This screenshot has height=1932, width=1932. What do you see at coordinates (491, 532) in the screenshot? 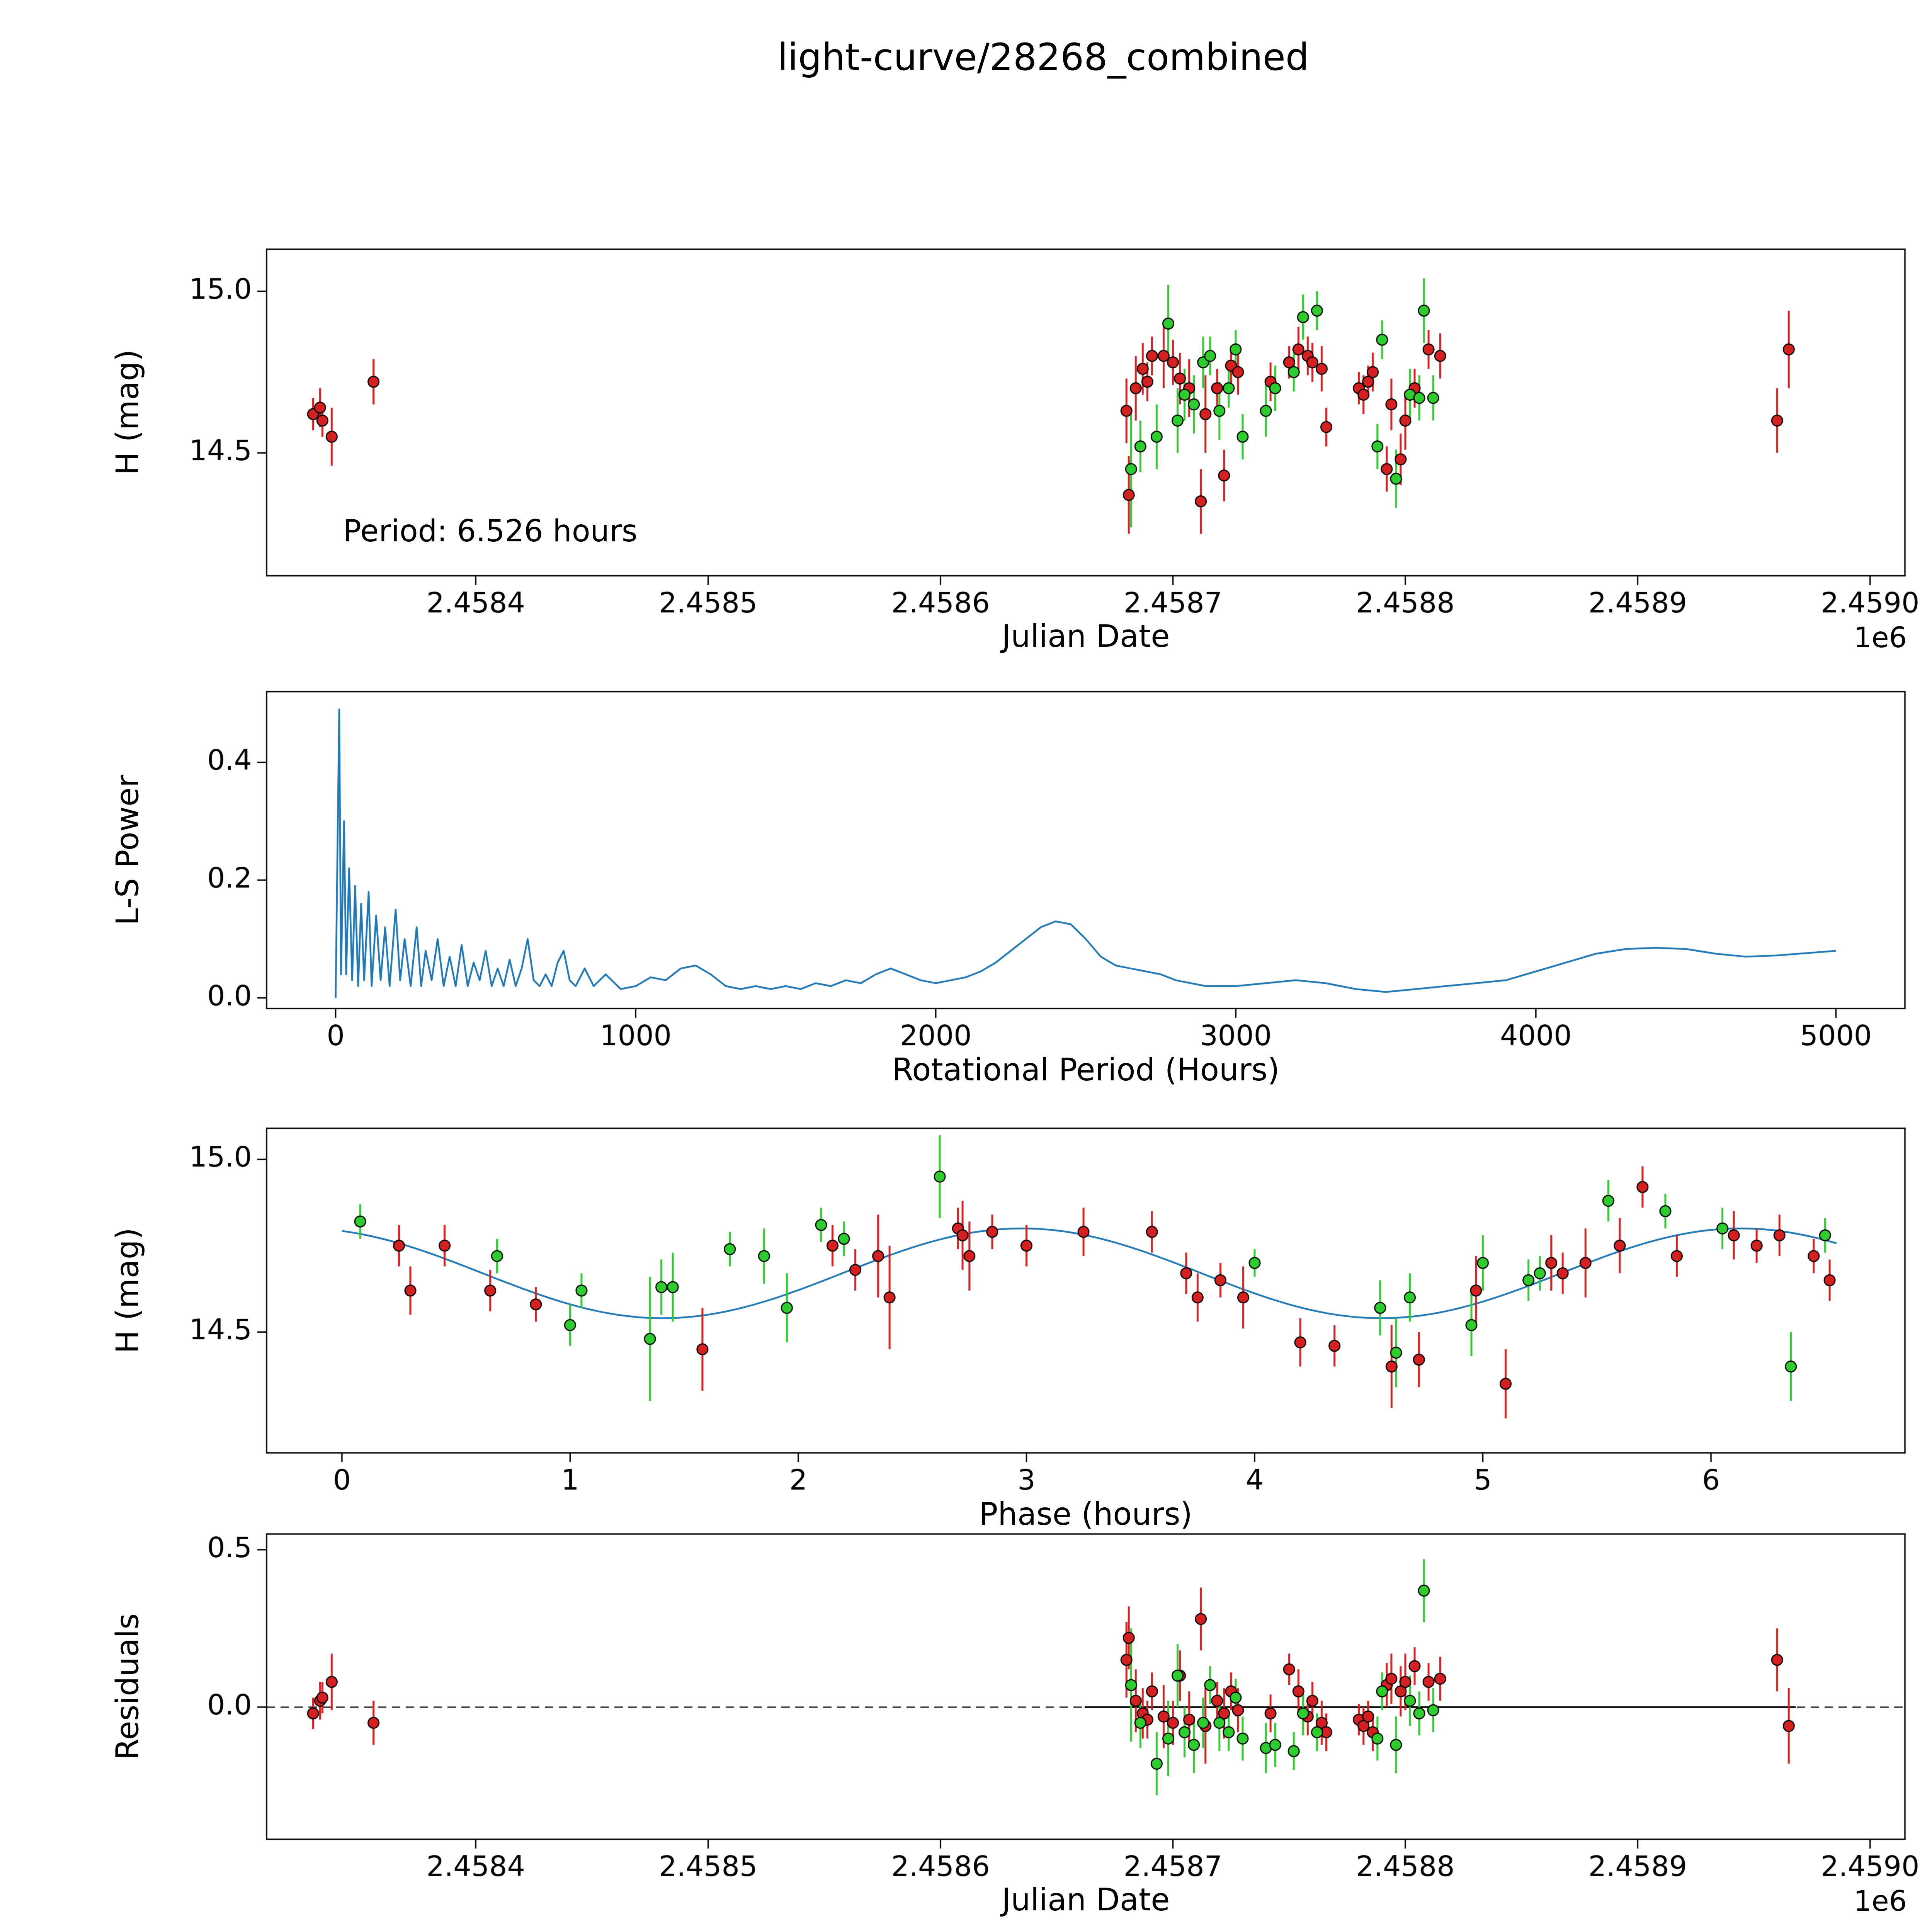
I see `period-annotation: Period: 6.526 hours` at bounding box center [491, 532].